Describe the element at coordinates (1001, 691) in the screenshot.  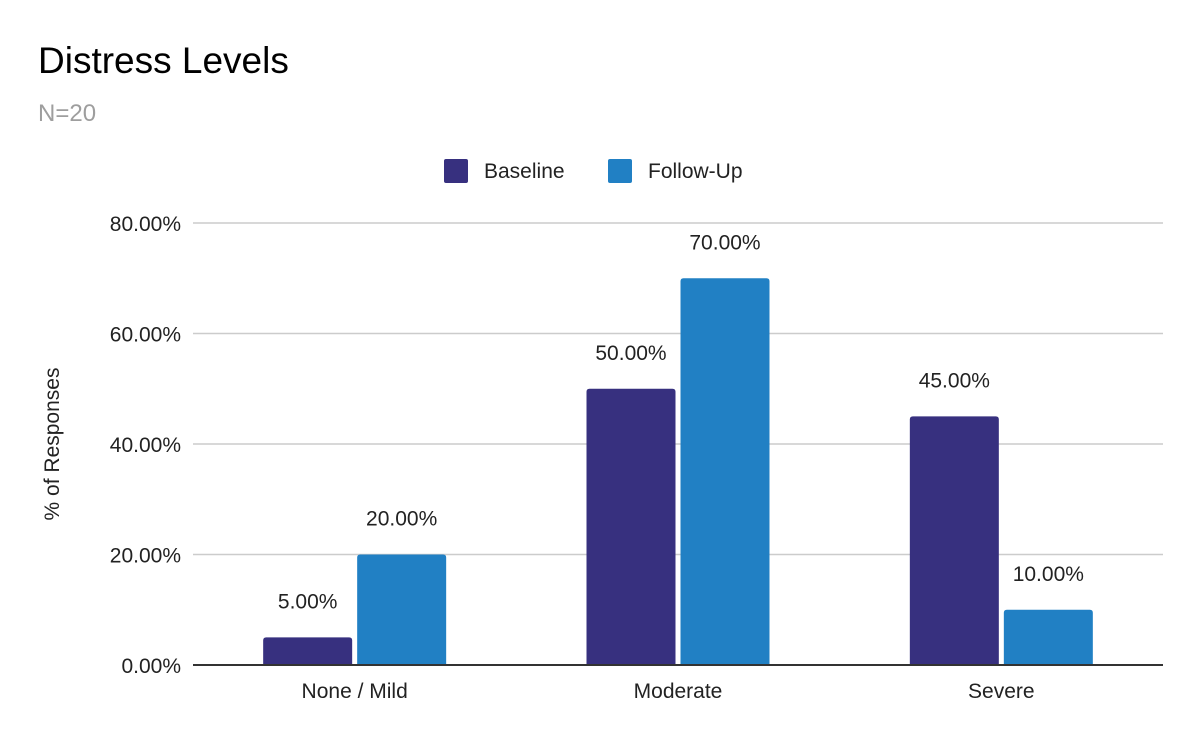
I see `x-tick-label: Severe` at that location.